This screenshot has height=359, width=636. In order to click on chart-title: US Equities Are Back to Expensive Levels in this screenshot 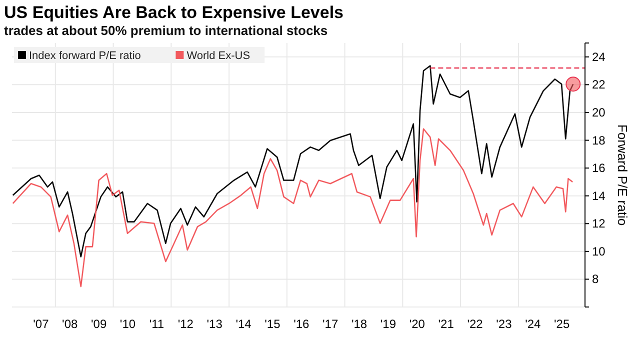, I will do `click(174, 12)`.